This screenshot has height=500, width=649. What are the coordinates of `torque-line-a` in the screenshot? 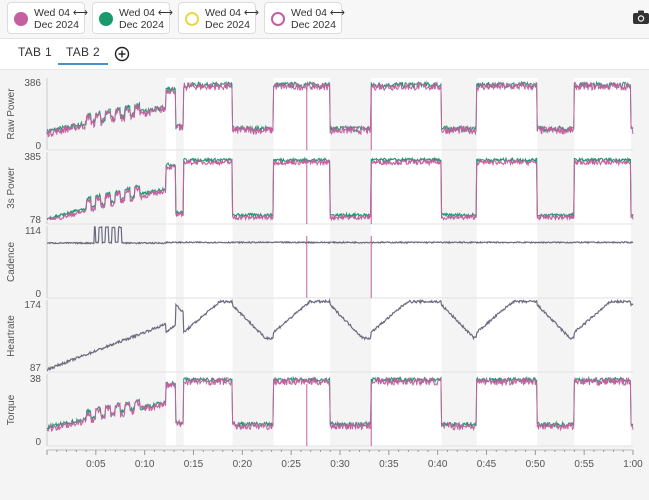 It's located at (340, 404).